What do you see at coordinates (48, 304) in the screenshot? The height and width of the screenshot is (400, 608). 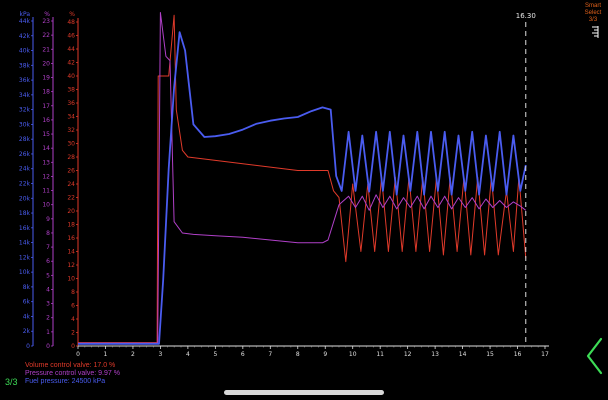 I see `y-tick-label: 3` at bounding box center [48, 304].